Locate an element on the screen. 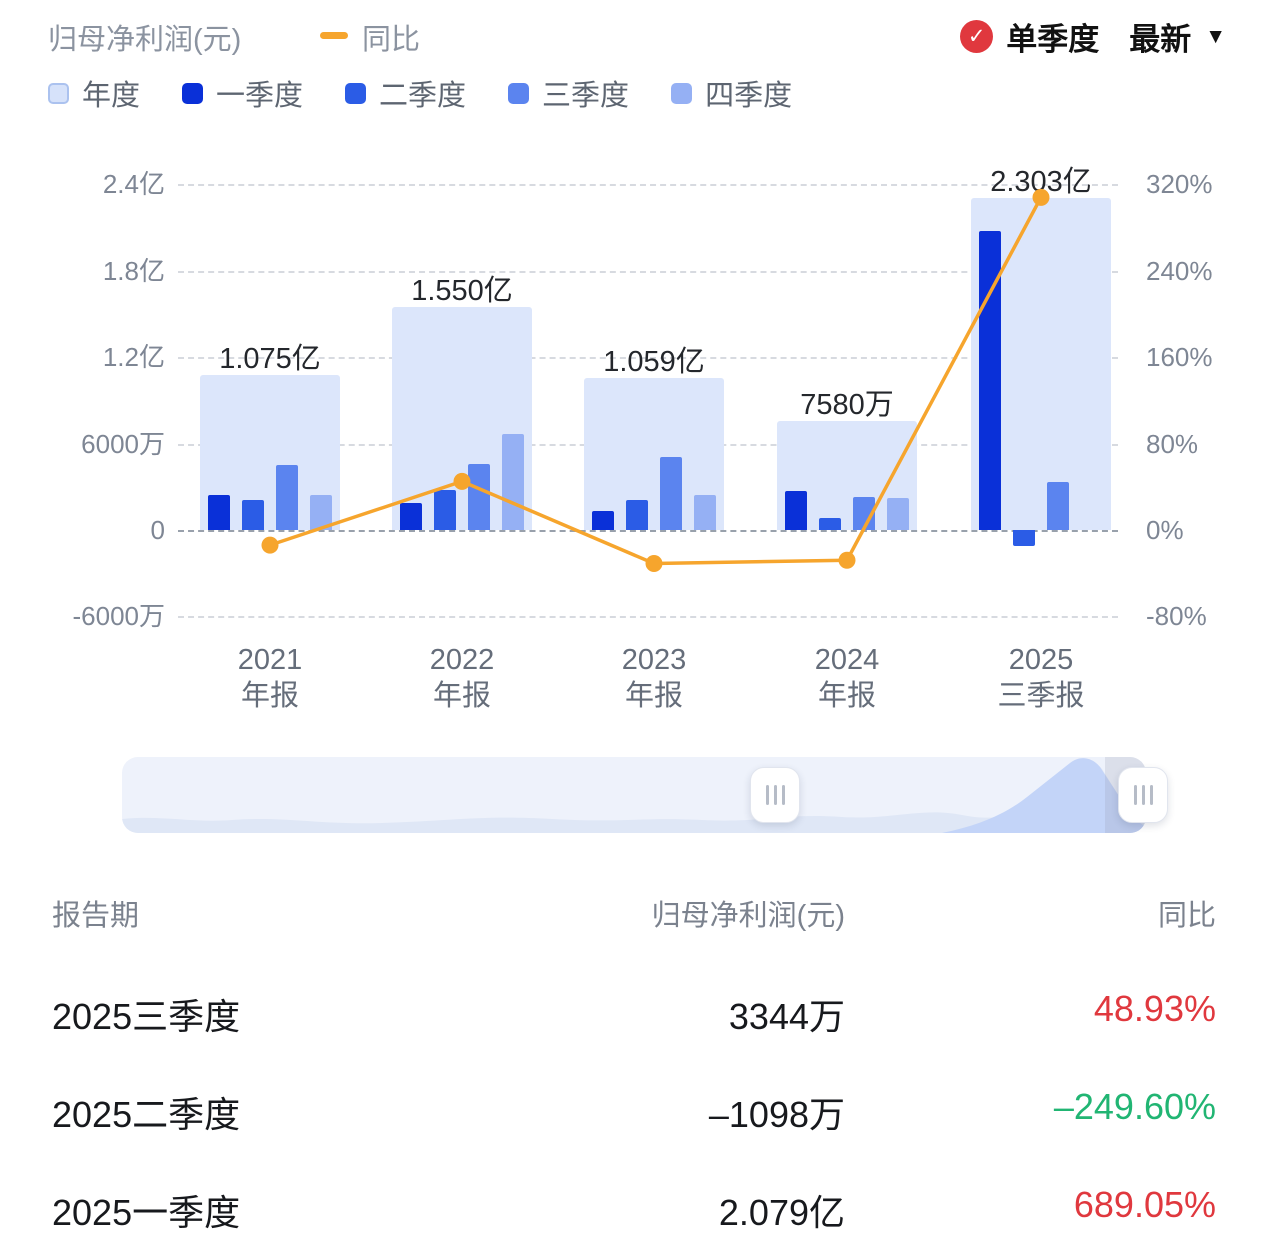 Image resolution: width=1268 pixels, height=1254 pixels. check-icon: ✓ is located at coordinates (977, 36).